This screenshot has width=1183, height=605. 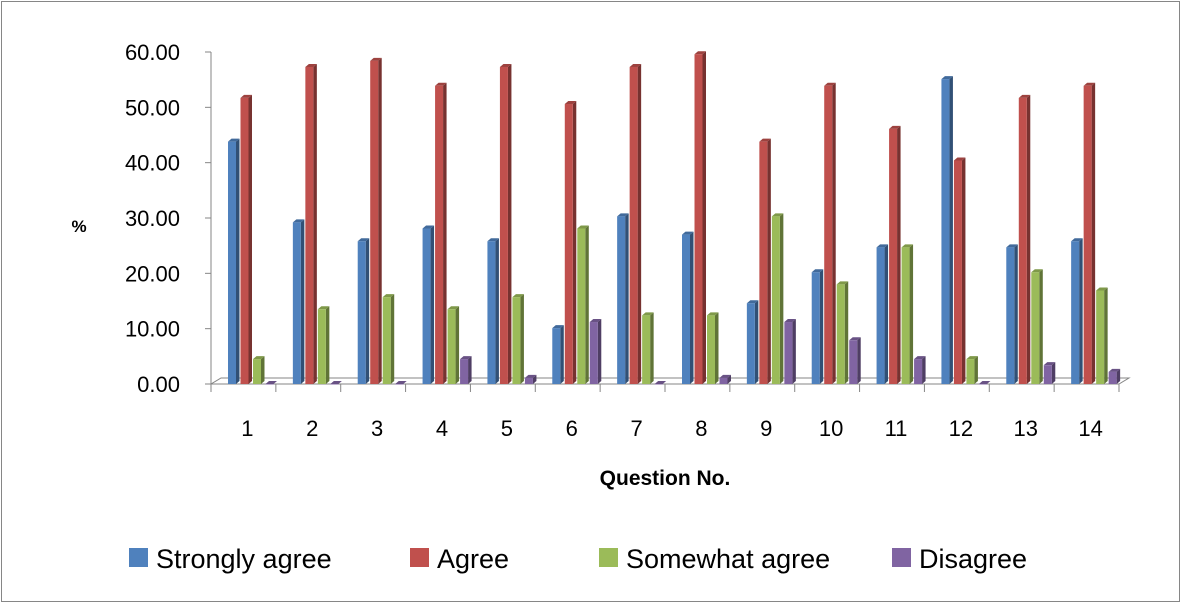 What do you see at coordinates (152, 218) in the screenshot?
I see `y-tick-label: 30.00` at bounding box center [152, 218].